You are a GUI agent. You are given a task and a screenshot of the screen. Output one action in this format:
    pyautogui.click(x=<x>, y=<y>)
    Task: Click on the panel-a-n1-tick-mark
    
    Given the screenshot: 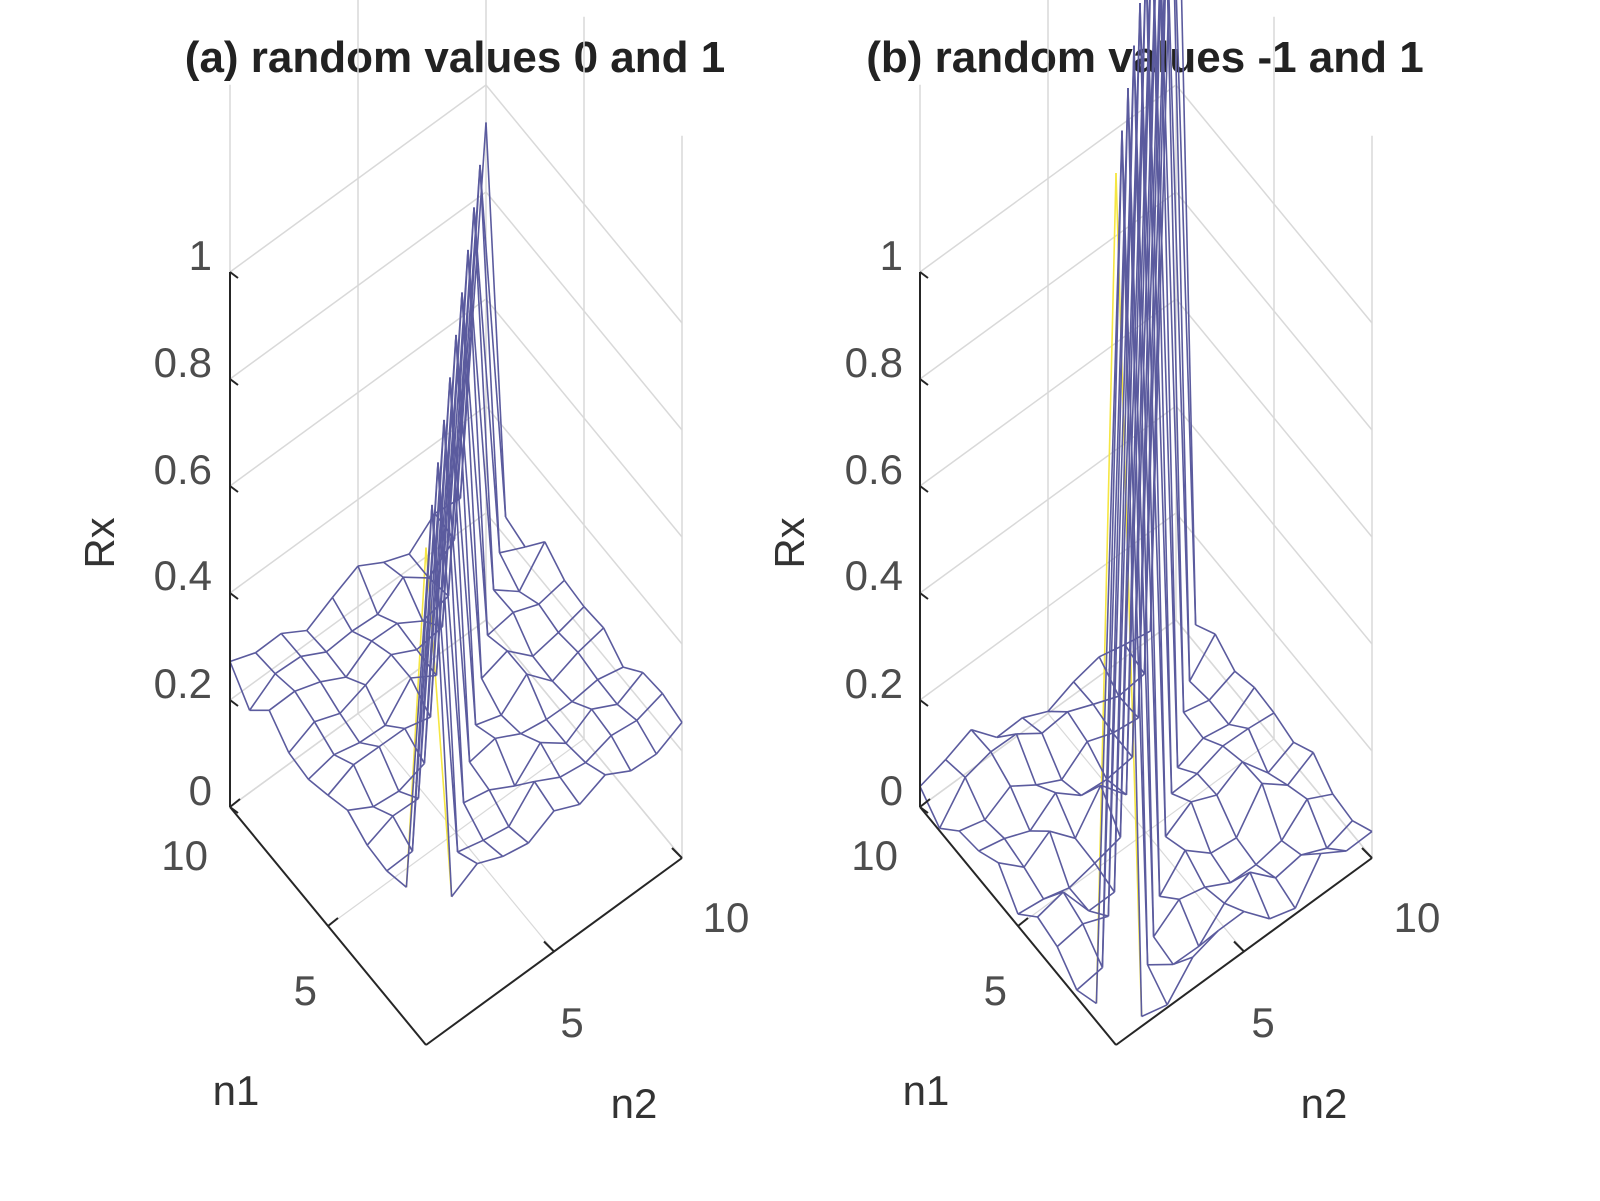 What is the action you would take?
    pyautogui.click(x=235, y=803)
    